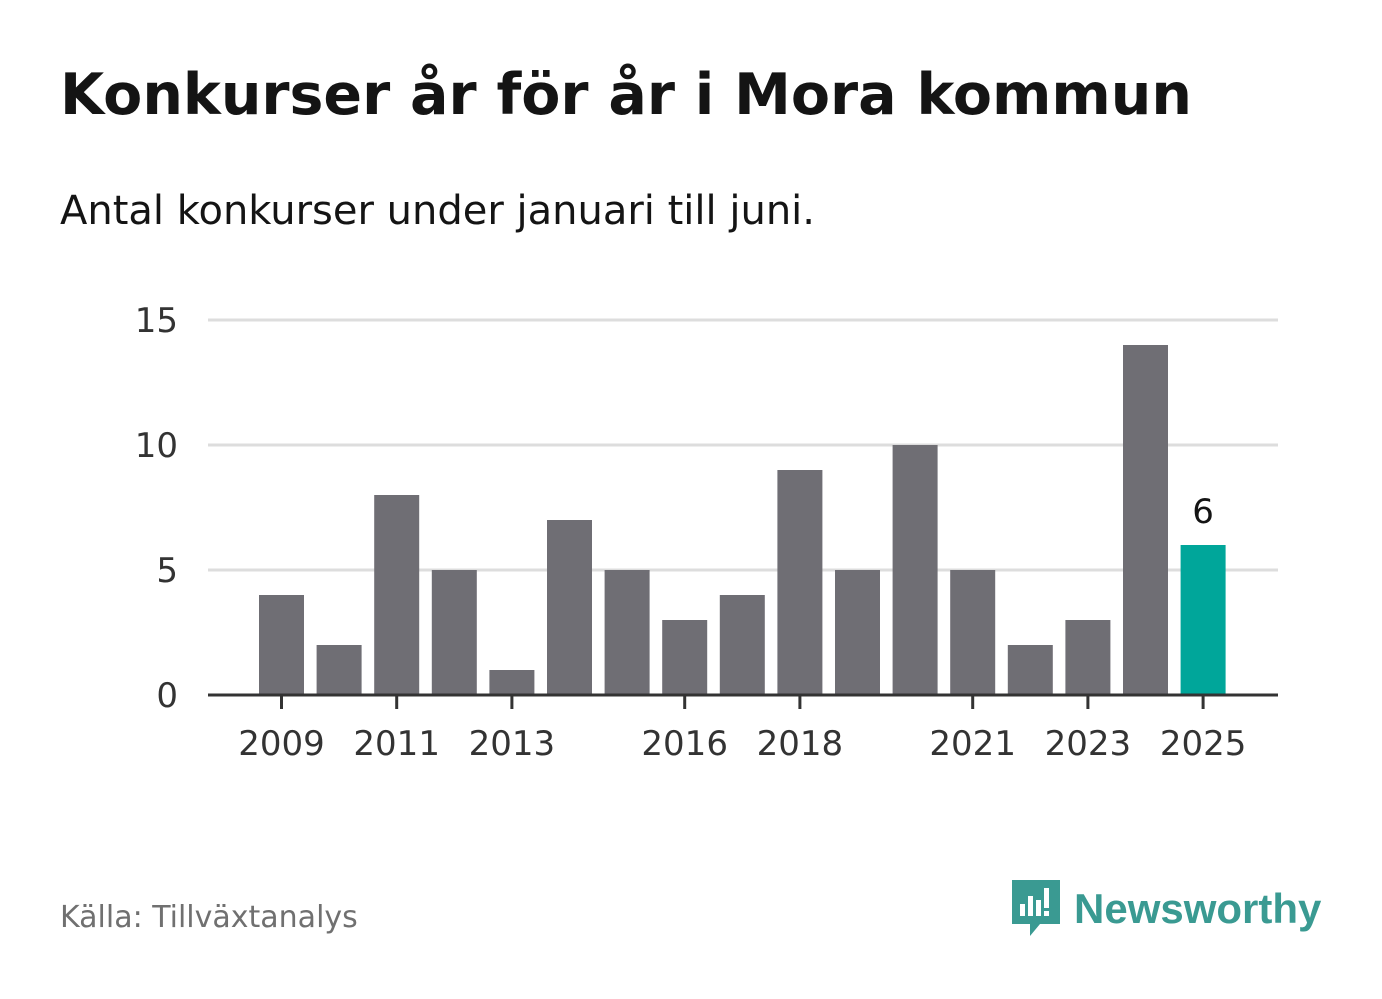 This screenshot has height=999, width=1382. I want to click on x-tick-label-2016: 2016, so click(684, 744).